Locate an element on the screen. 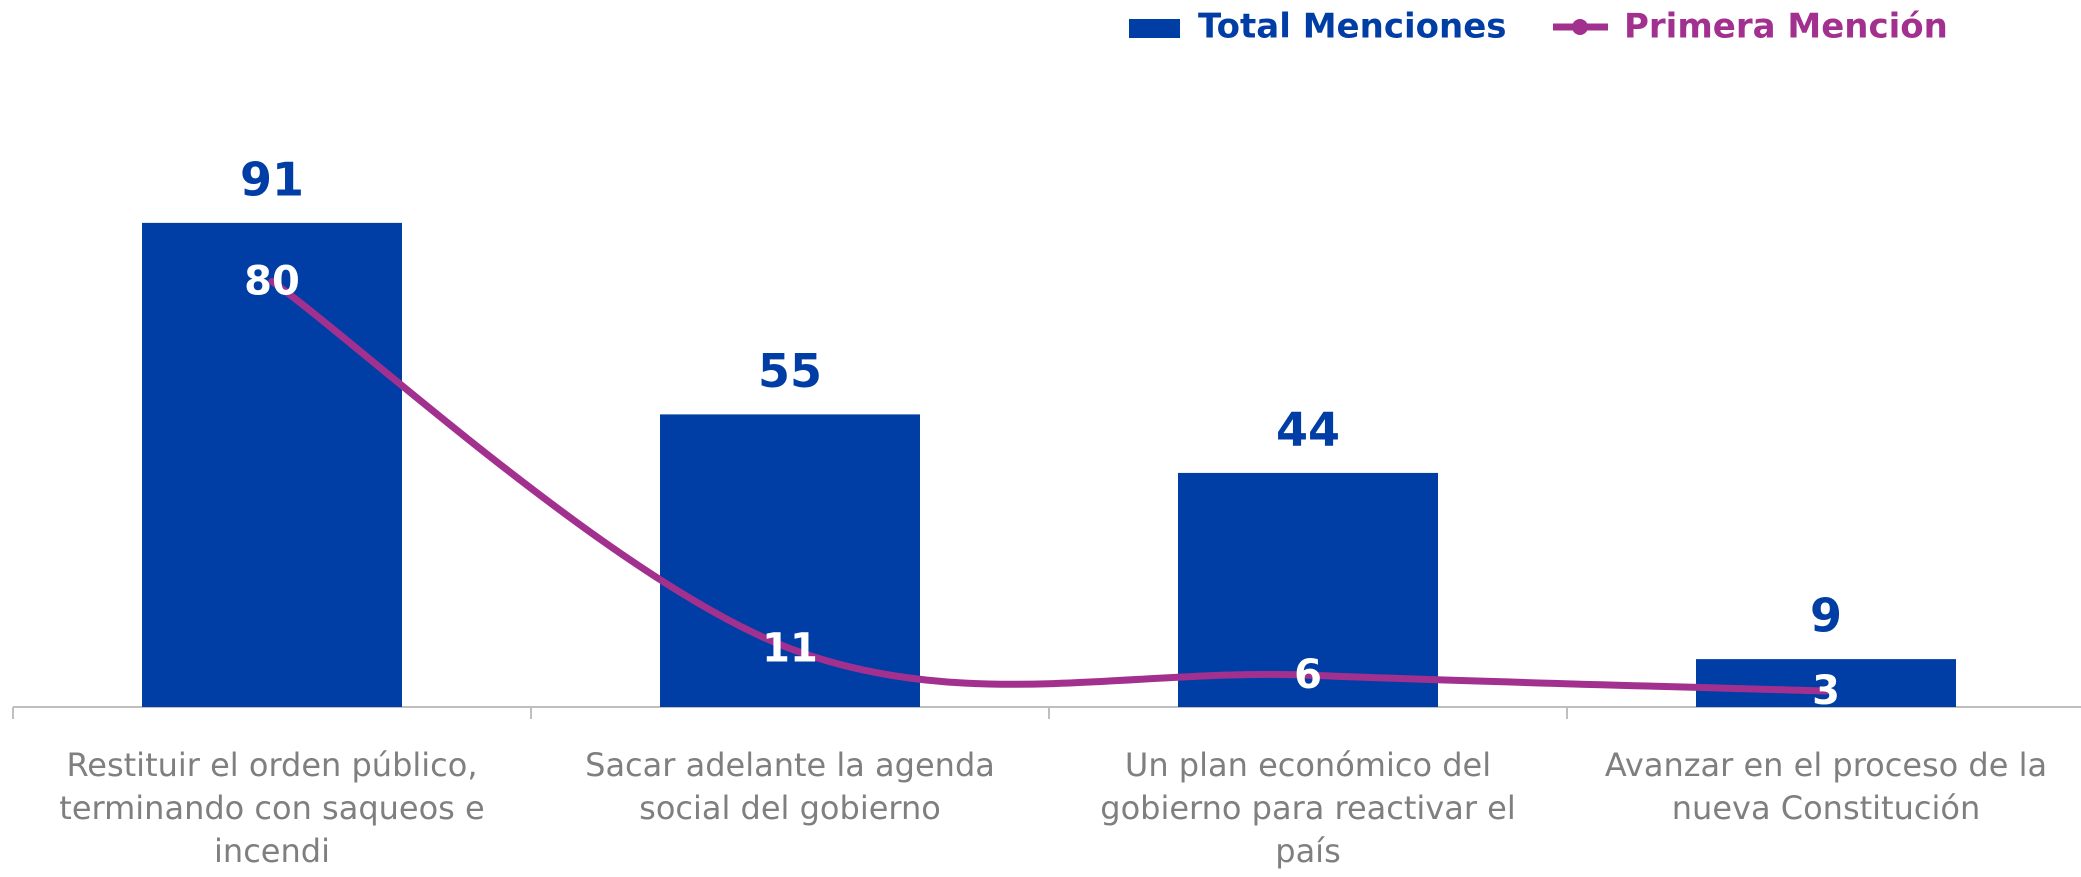 This screenshot has width=2081, height=877. legend: Total Menciones Primera Mención is located at coordinates (1538, 27).